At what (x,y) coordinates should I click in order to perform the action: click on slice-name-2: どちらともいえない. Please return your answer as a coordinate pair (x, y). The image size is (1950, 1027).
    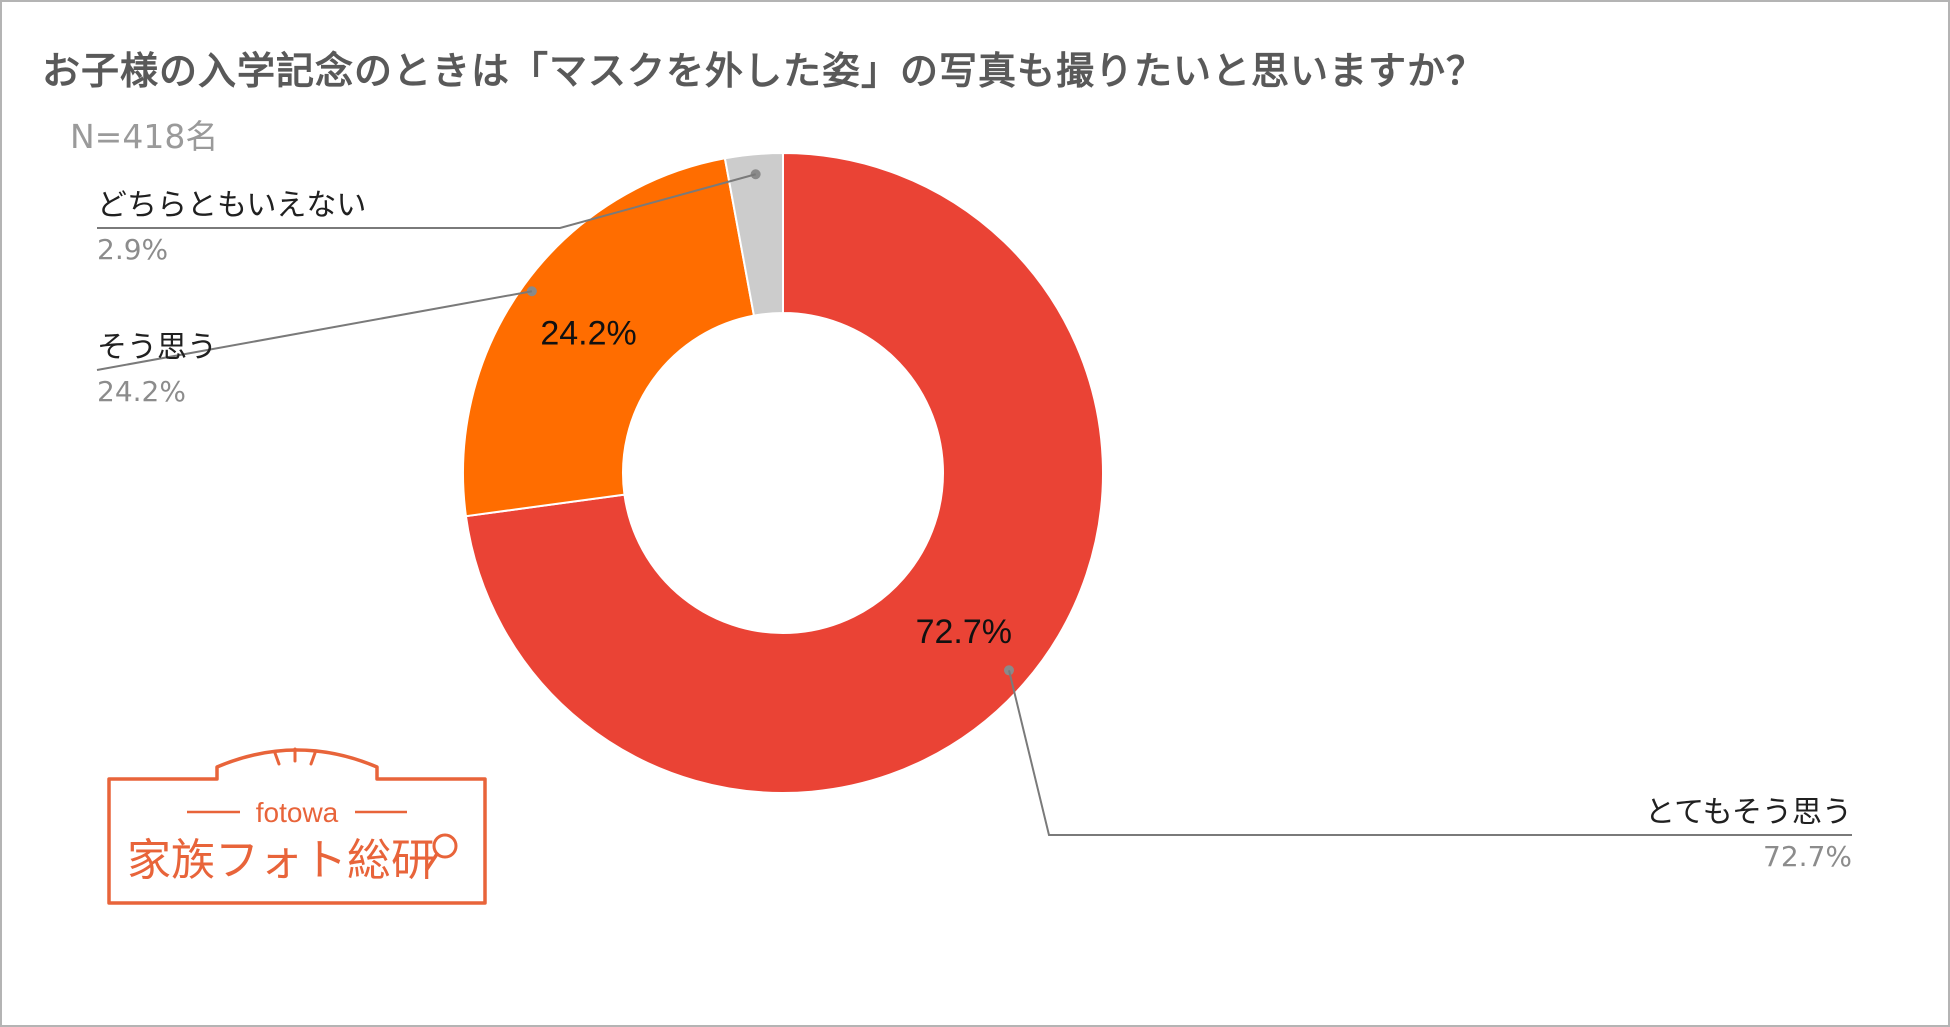
    Looking at the image, I should click on (231, 205).